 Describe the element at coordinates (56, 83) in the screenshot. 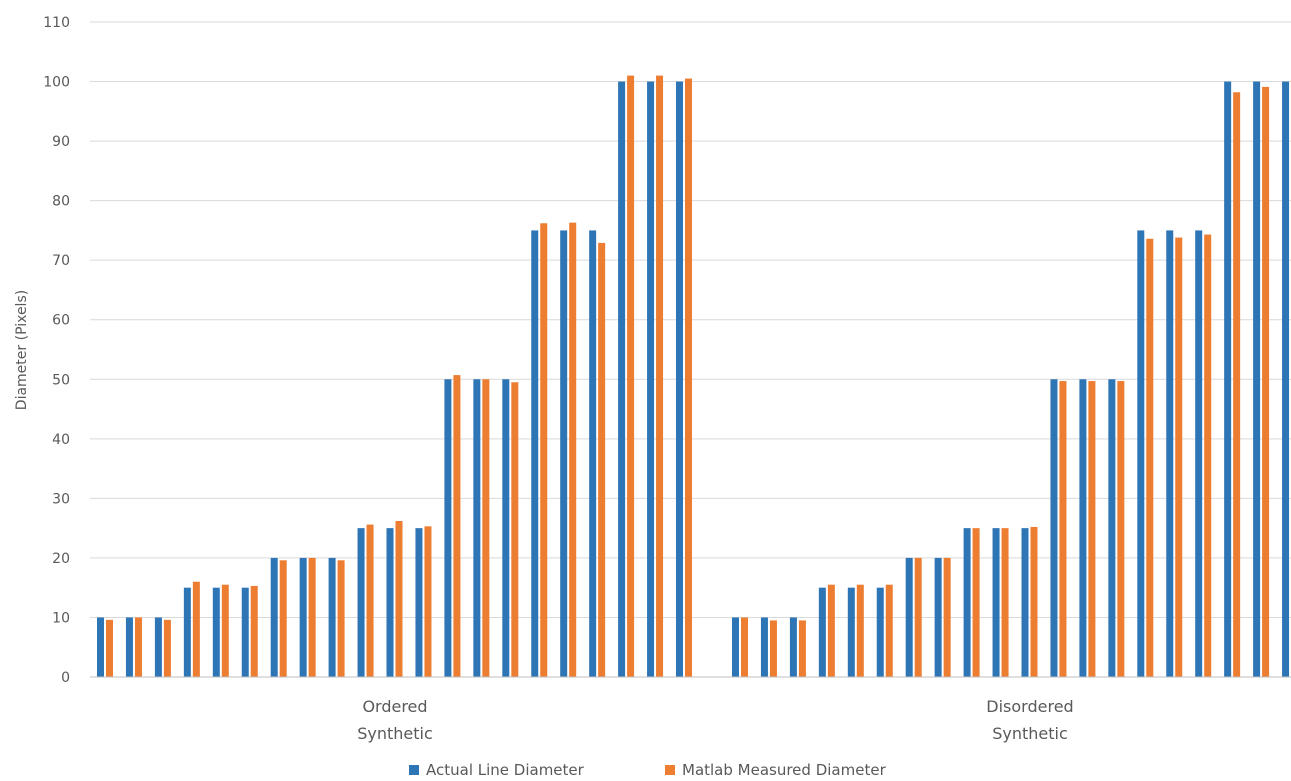

I see `y-tick-label: 100` at that location.